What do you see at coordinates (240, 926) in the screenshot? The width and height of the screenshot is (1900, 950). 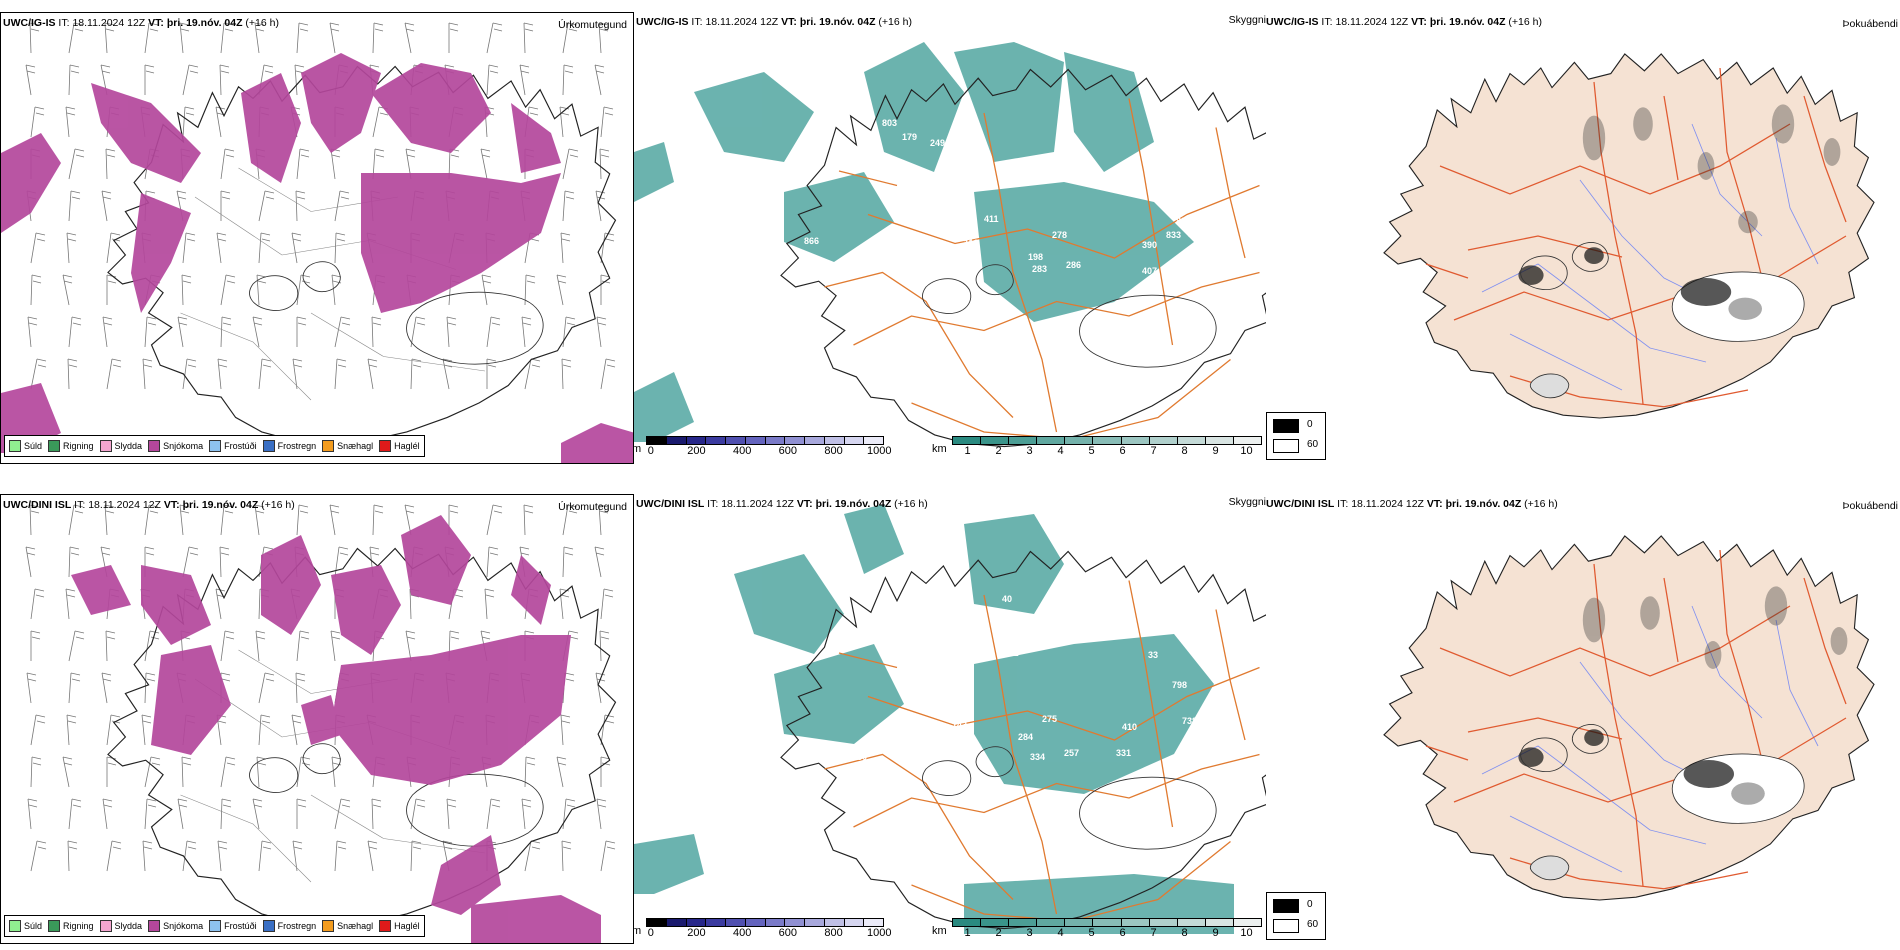 I see `legend-label: Frostúði` at bounding box center [240, 926].